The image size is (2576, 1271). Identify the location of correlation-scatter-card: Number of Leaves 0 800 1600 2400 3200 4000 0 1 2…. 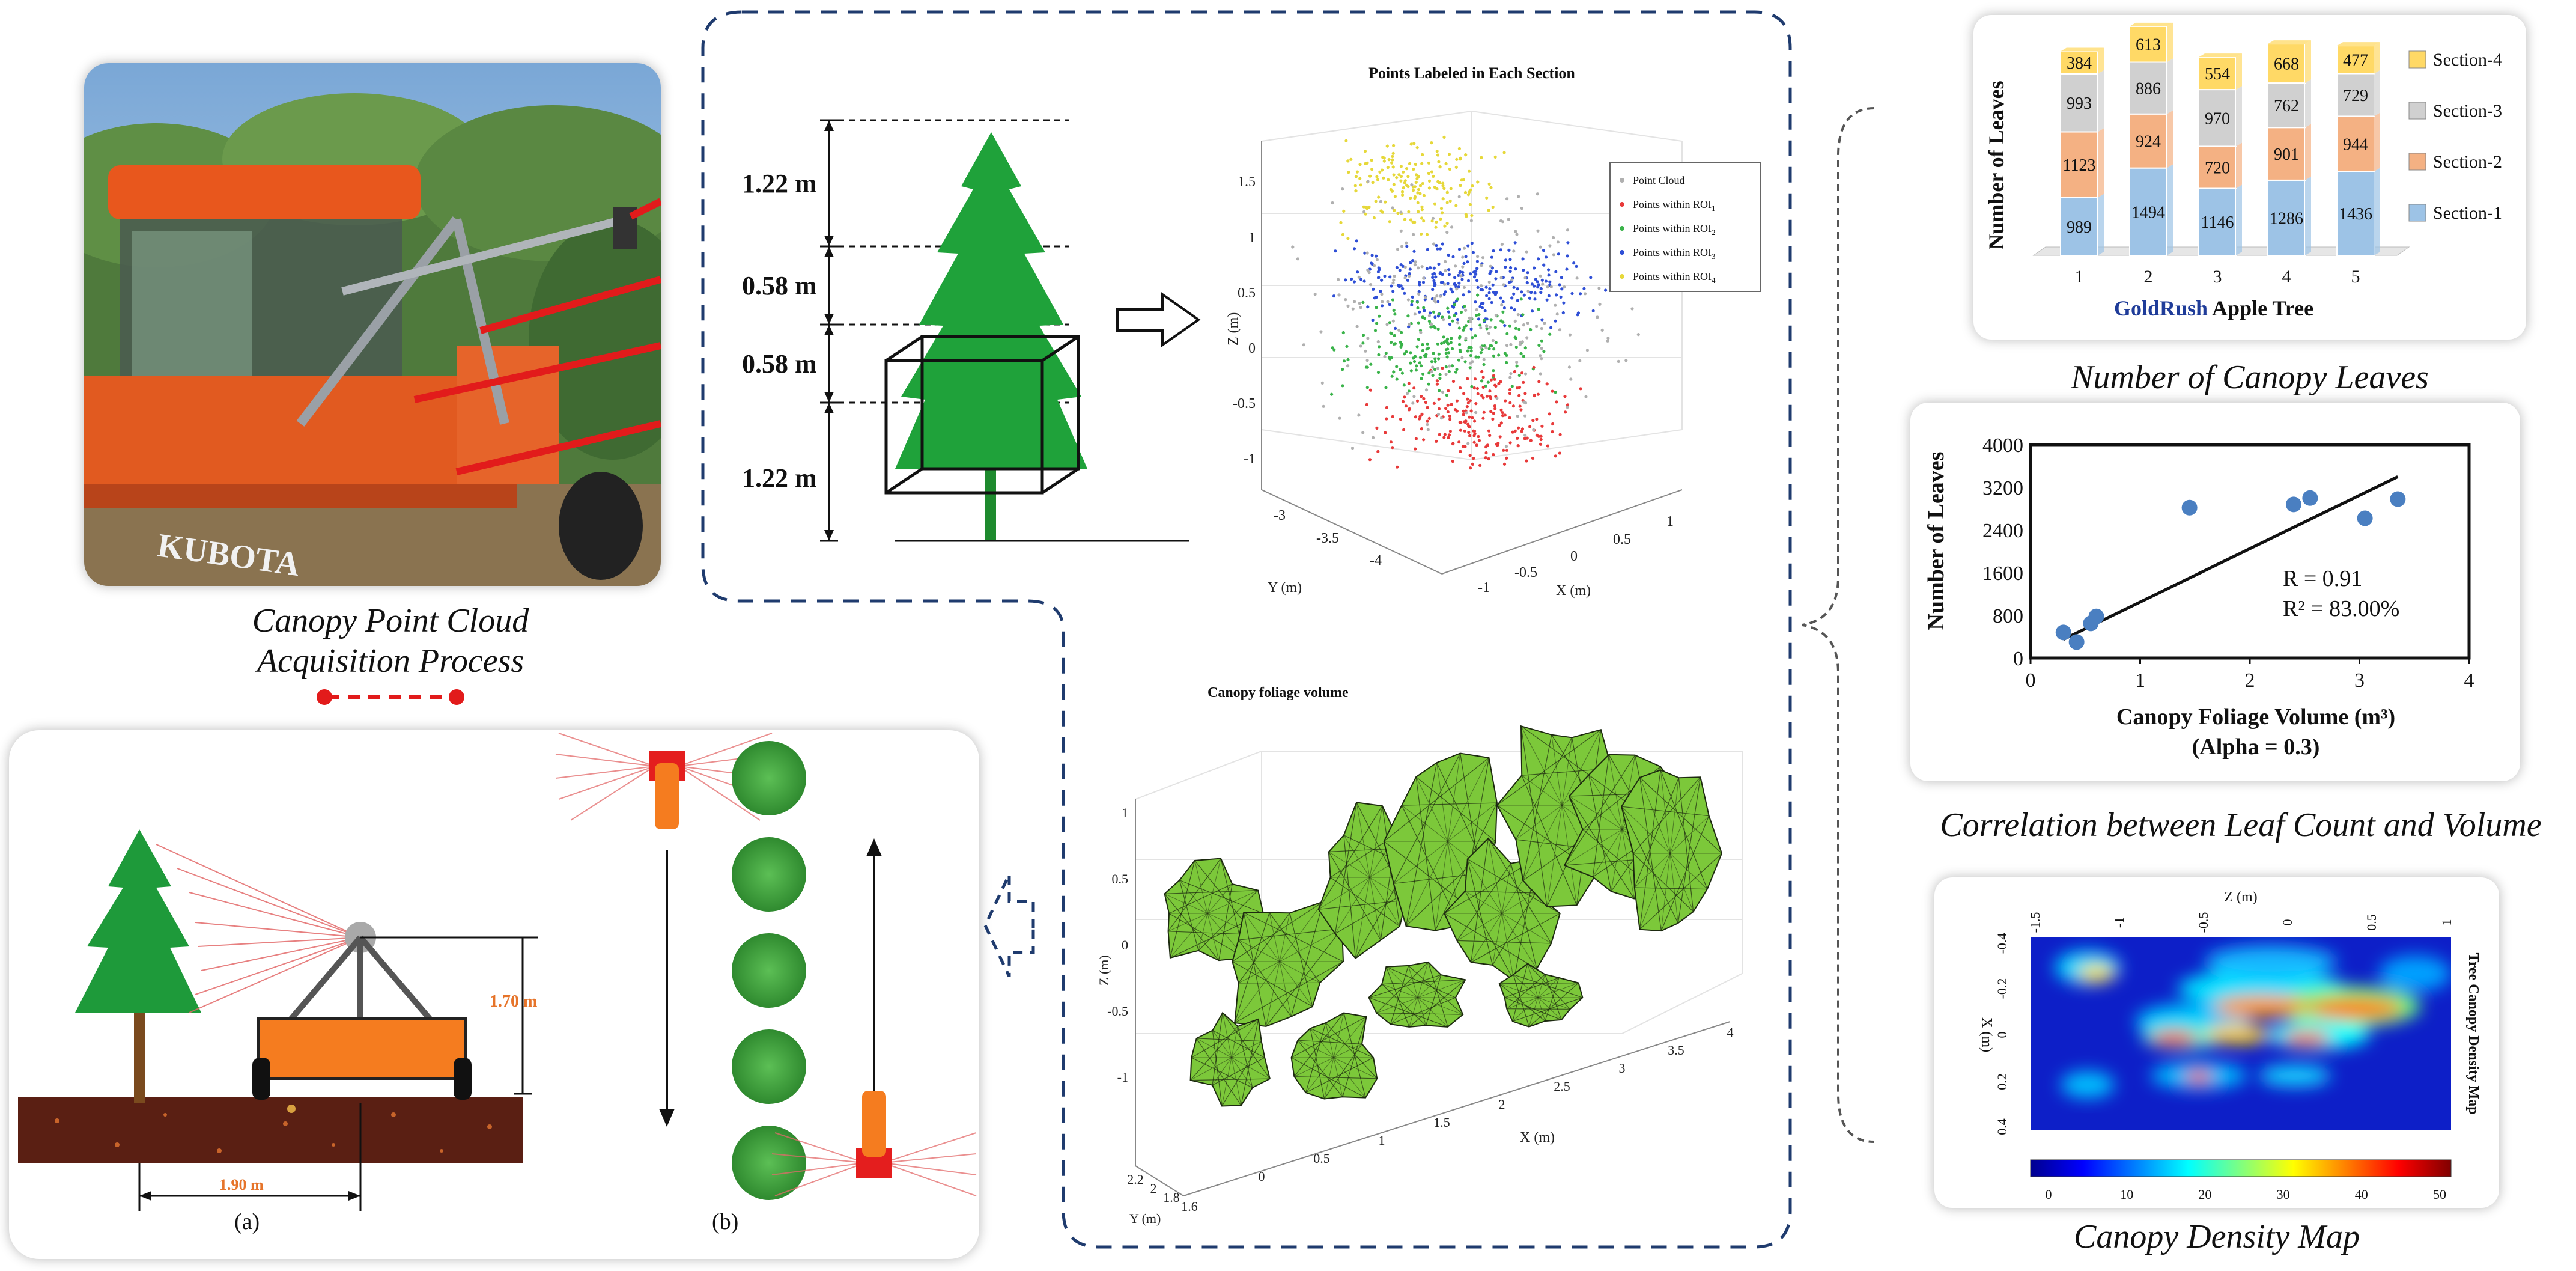
(2215, 592).